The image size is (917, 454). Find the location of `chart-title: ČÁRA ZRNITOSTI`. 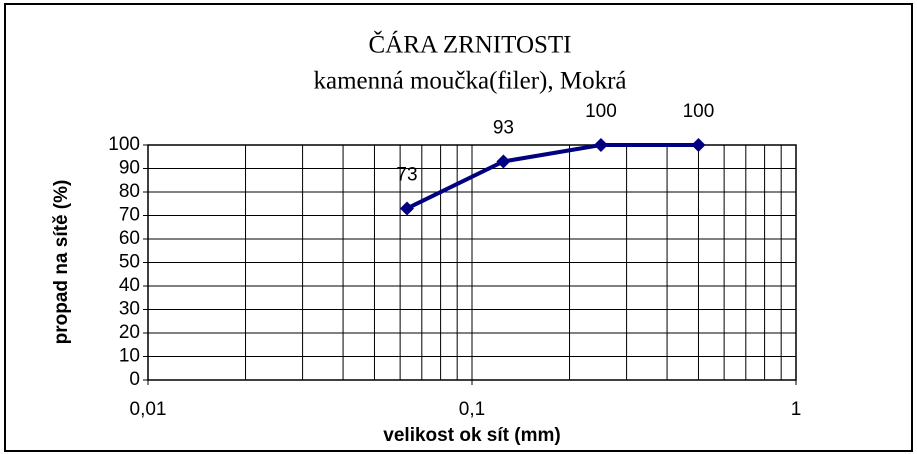

chart-title: ČÁRA ZRNITOSTI is located at coordinates (469, 45).